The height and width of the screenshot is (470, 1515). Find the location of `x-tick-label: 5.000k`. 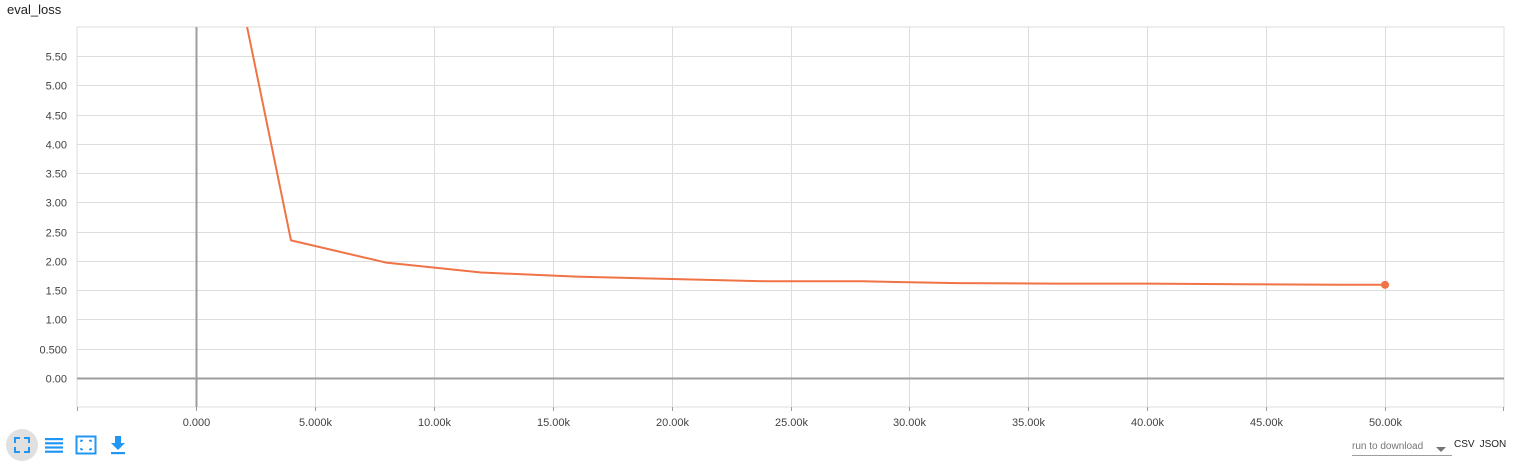

x-tick-label: 5.000k is located at coordinates (316, 423).